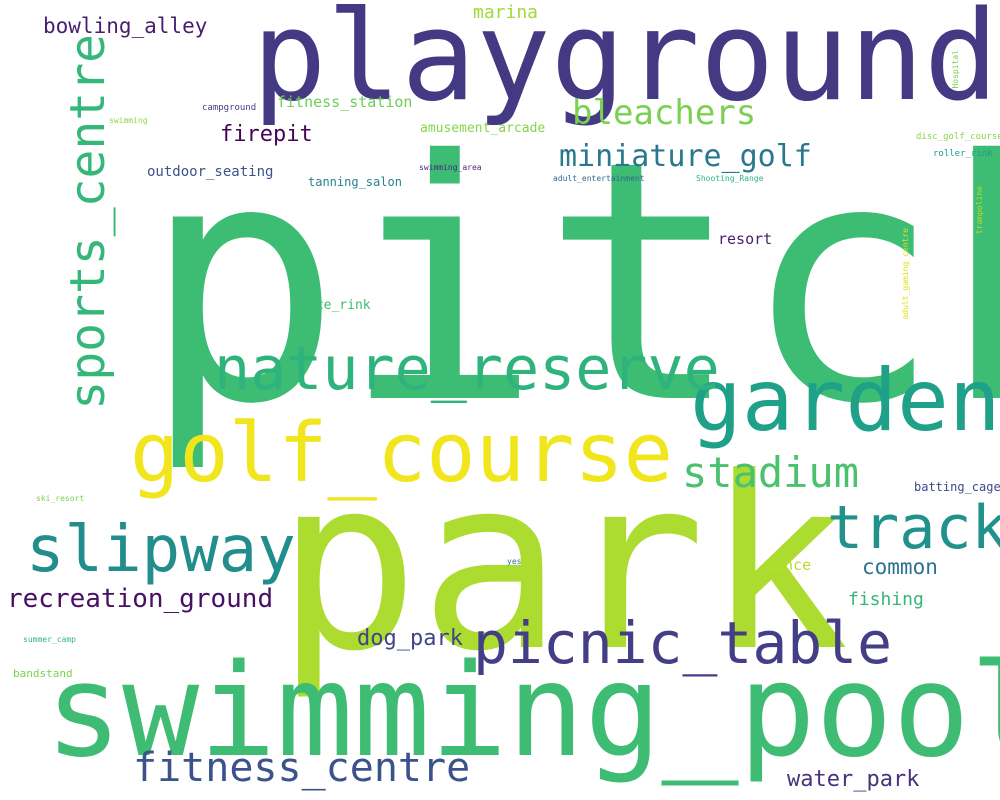 The height and width of the screenshot is (800, 1000). What do you see at coordinates (49, 639) in the screenshot?
I see `word-summer-camp: summer_camp` at bounding box center [49, 639].